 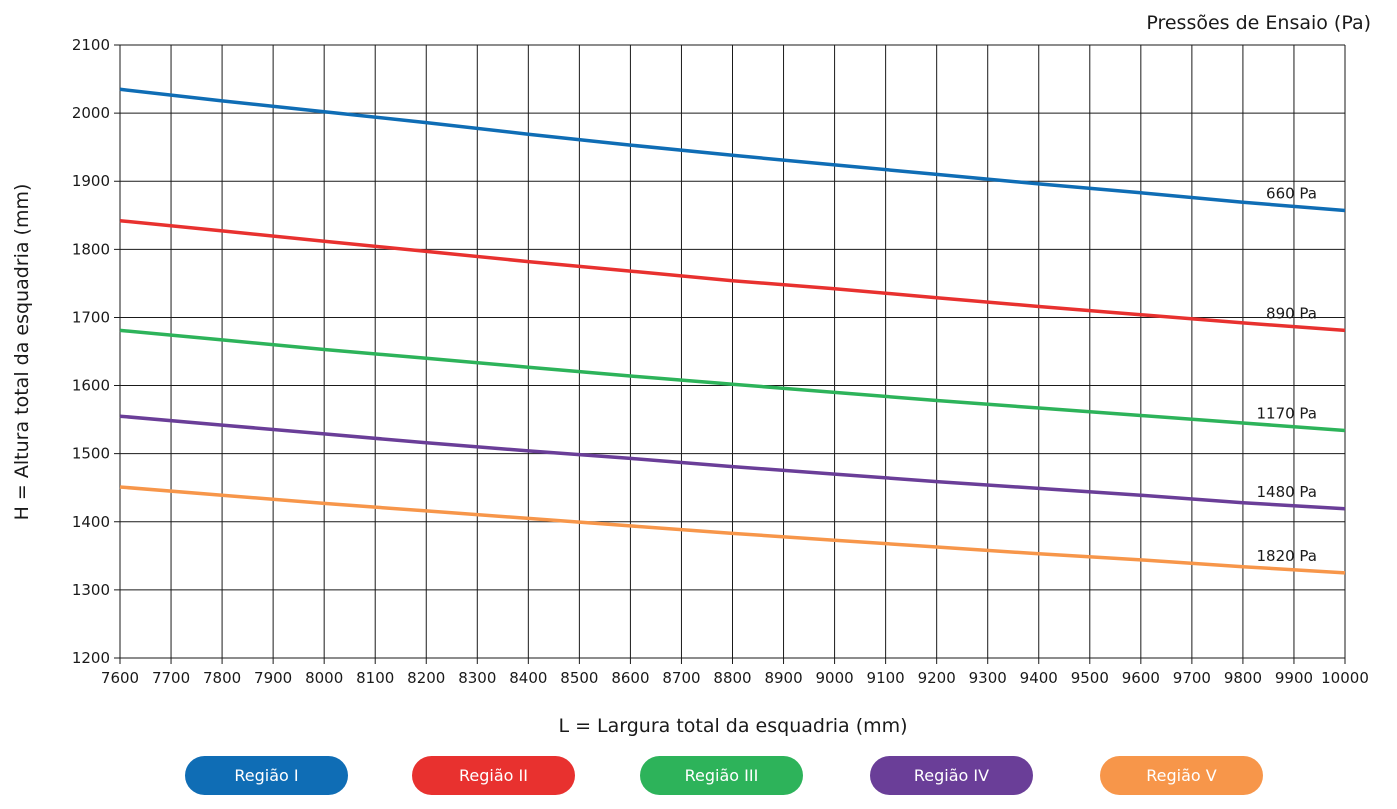 What do you see at coordinates (1243, 678) in the screenshot?
I see `x-tick-label: 9800` at bounding box center [1243, 678].